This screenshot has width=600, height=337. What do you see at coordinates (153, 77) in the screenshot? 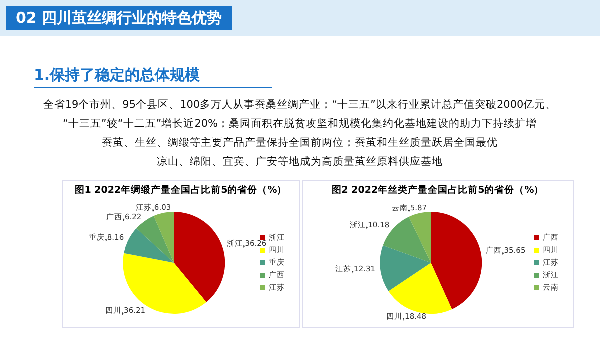
I see `text: 1.保持了稳定的总体规模` at bounding box center [153, 77].